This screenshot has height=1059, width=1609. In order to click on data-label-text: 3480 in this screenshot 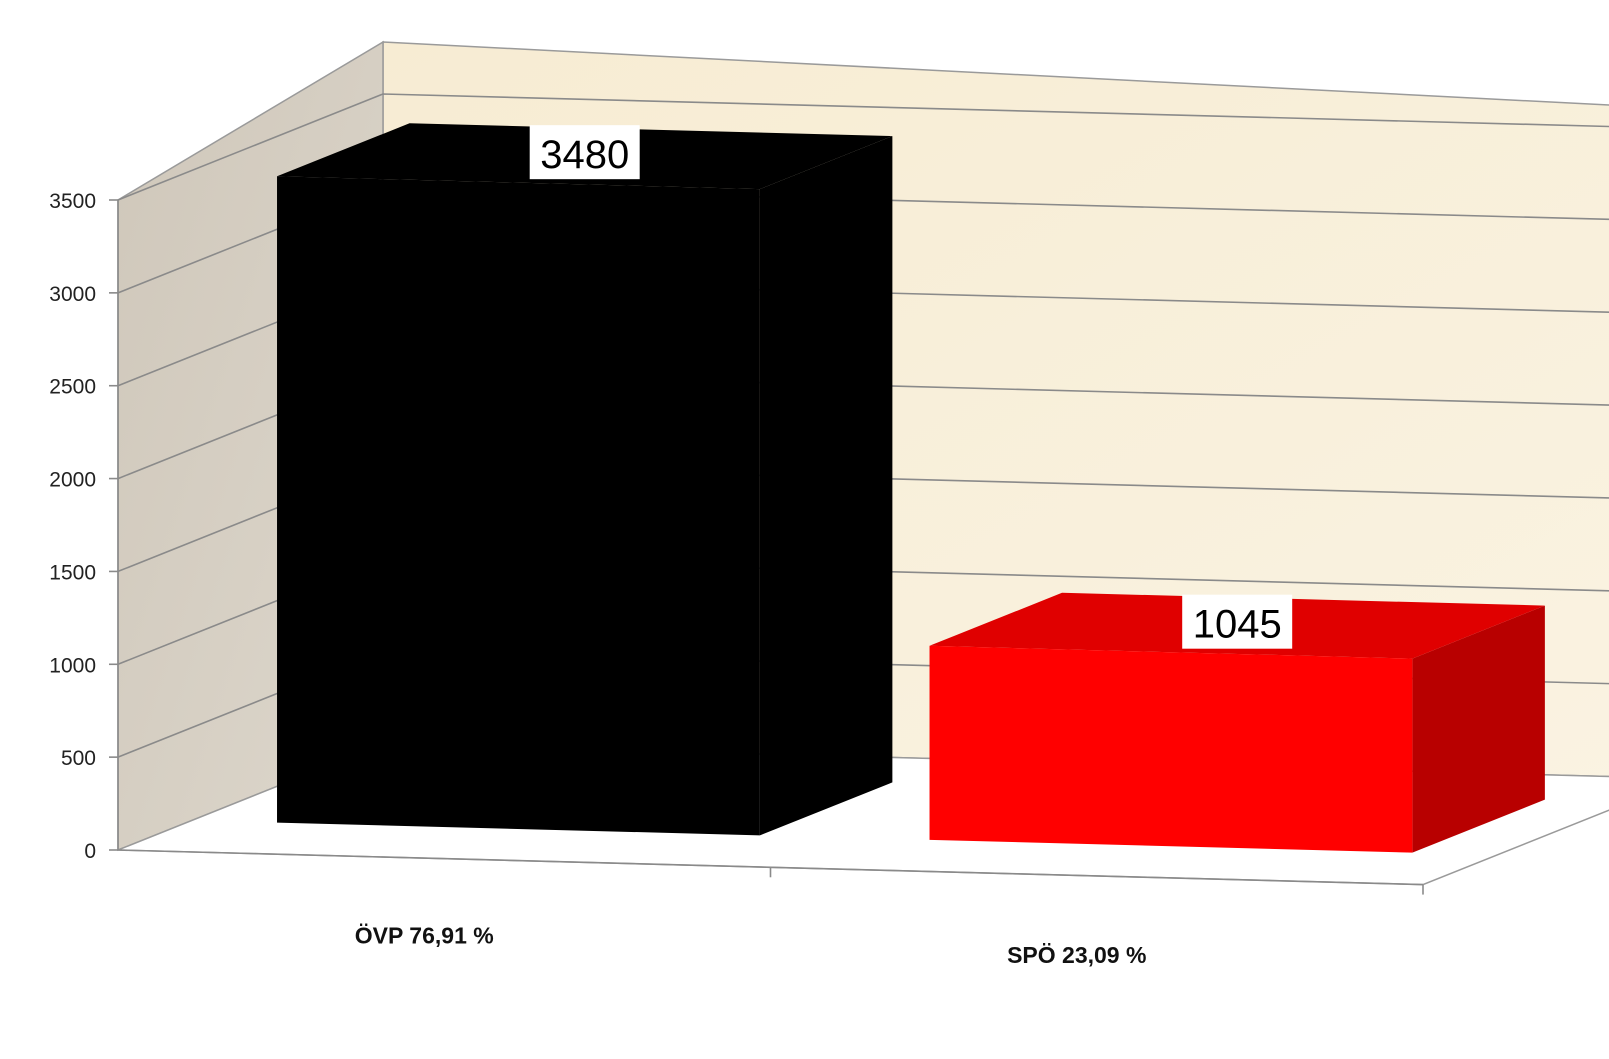, I will do `click(584, 155)`.